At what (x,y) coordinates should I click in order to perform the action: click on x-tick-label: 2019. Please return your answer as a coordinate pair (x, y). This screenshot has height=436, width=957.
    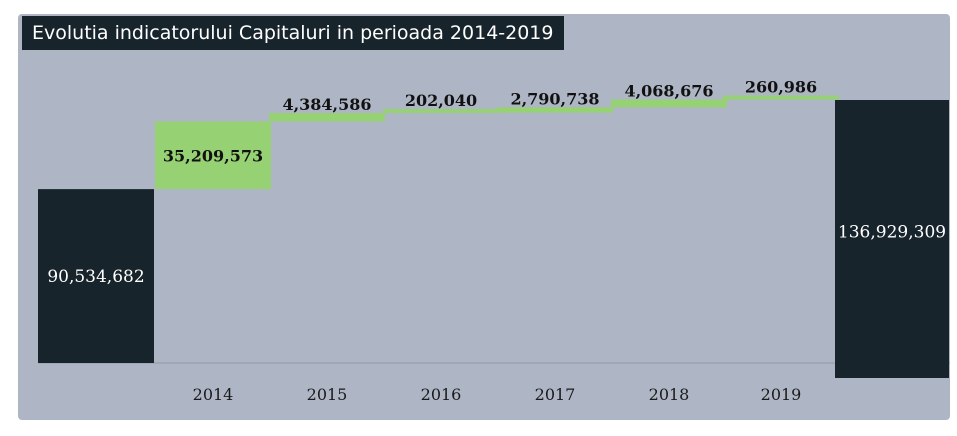
    Looking at the image, I should click on (781, 394).